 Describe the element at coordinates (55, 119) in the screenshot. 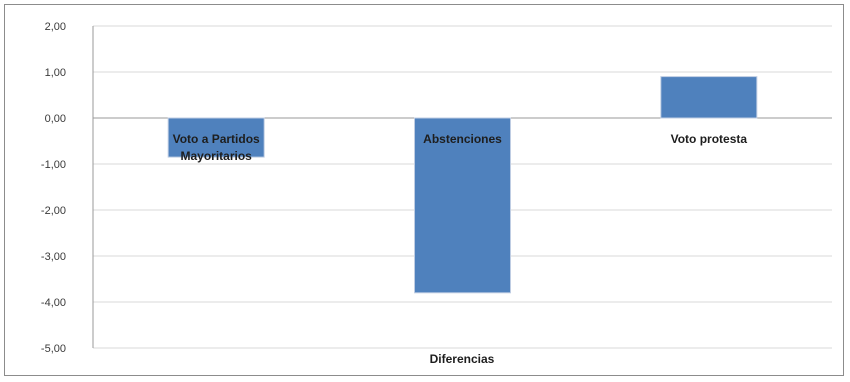

I see `y-tick-label: 0,00` at that location.